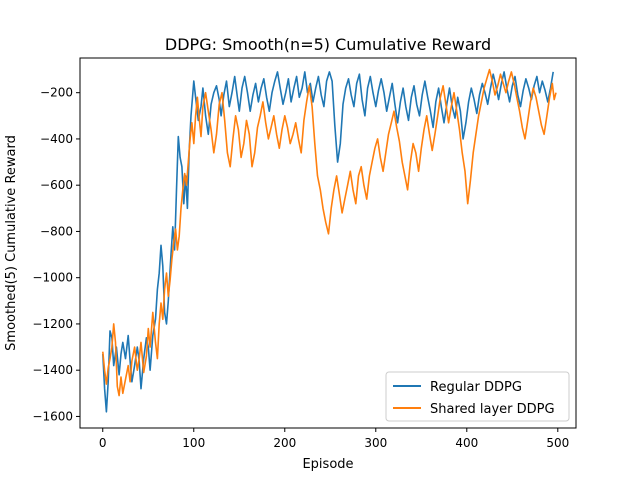 The image size is (640, 484). I want to click on legend-label-regular-ddpg: Regular DDPG, so click(476, 387).